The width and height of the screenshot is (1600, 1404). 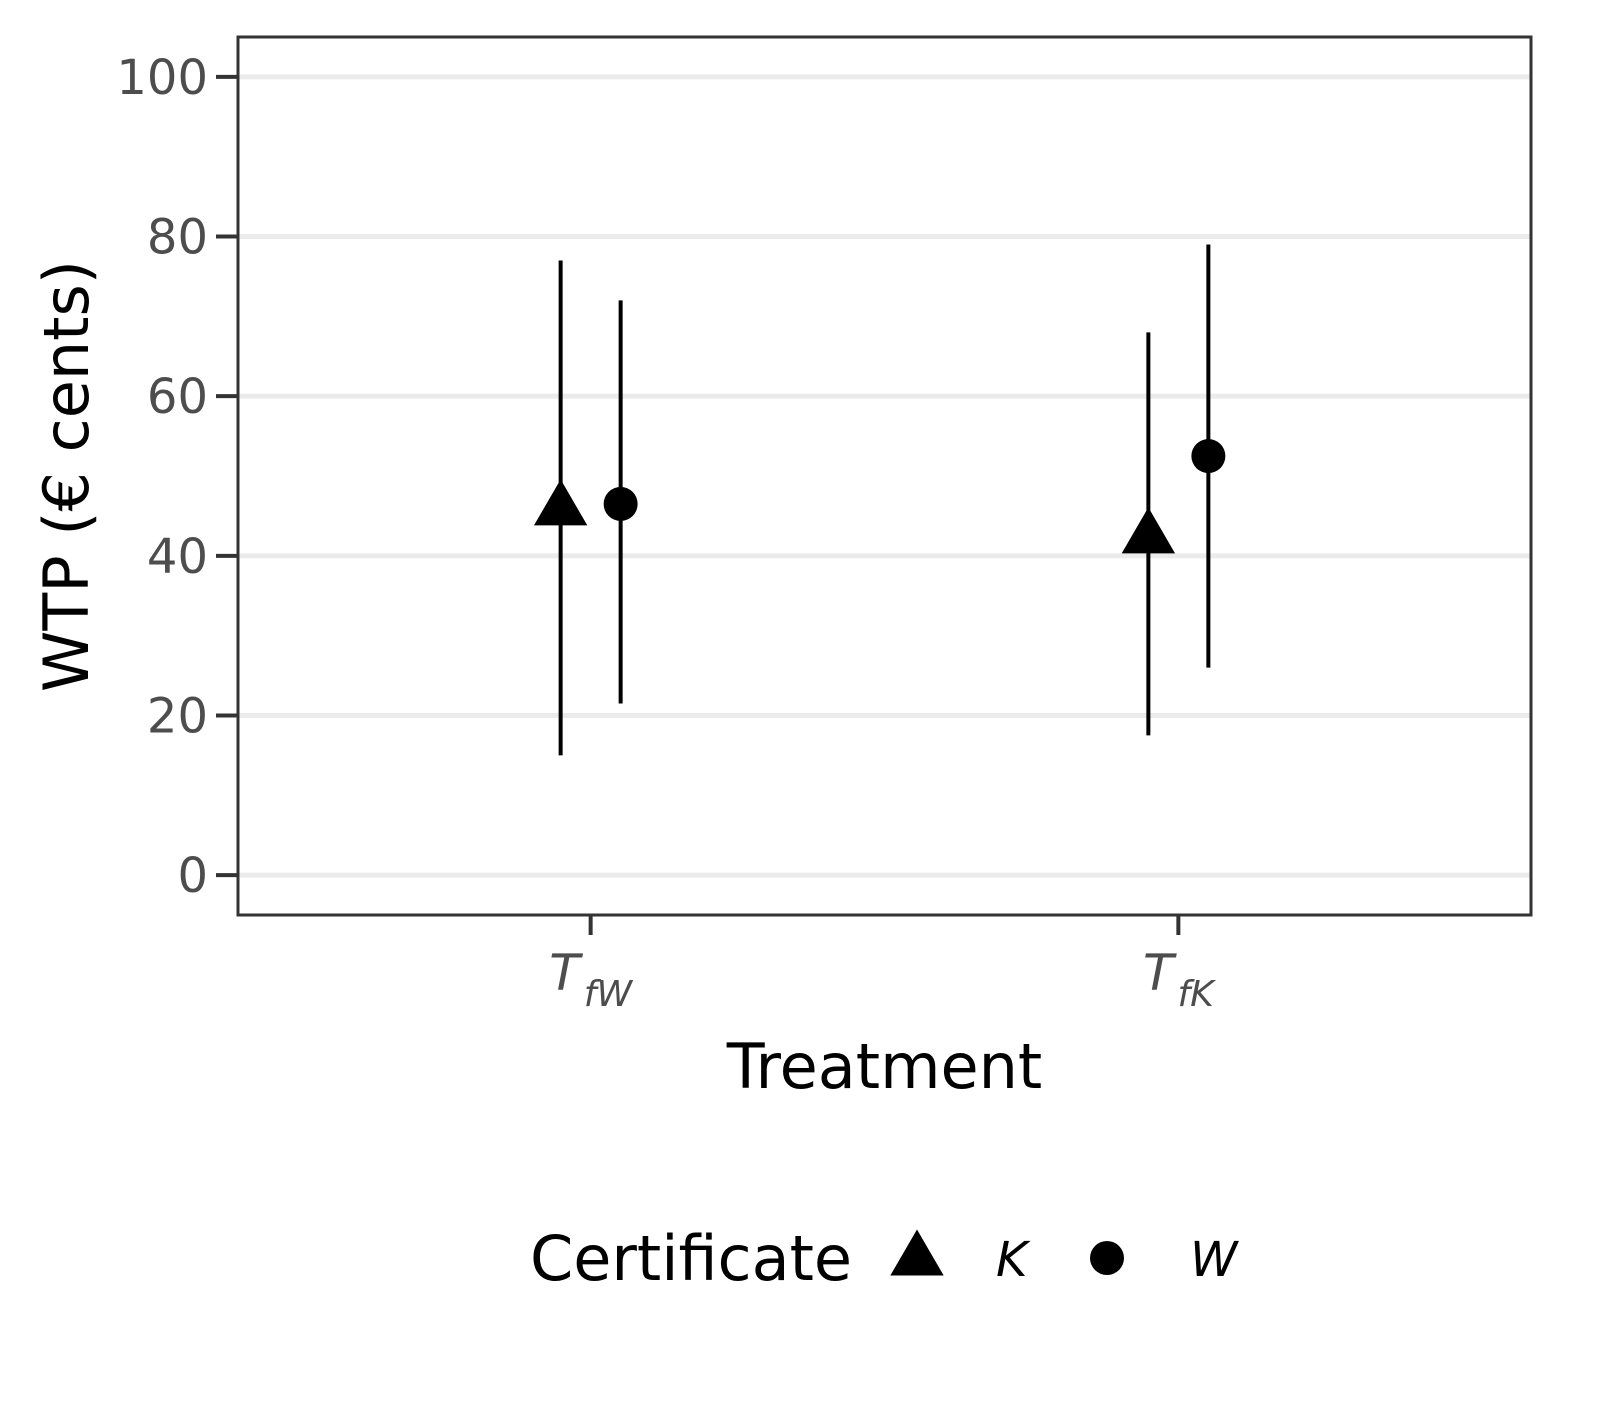 I want to click on y-tick-label: 60, so click(x=177, y=397).